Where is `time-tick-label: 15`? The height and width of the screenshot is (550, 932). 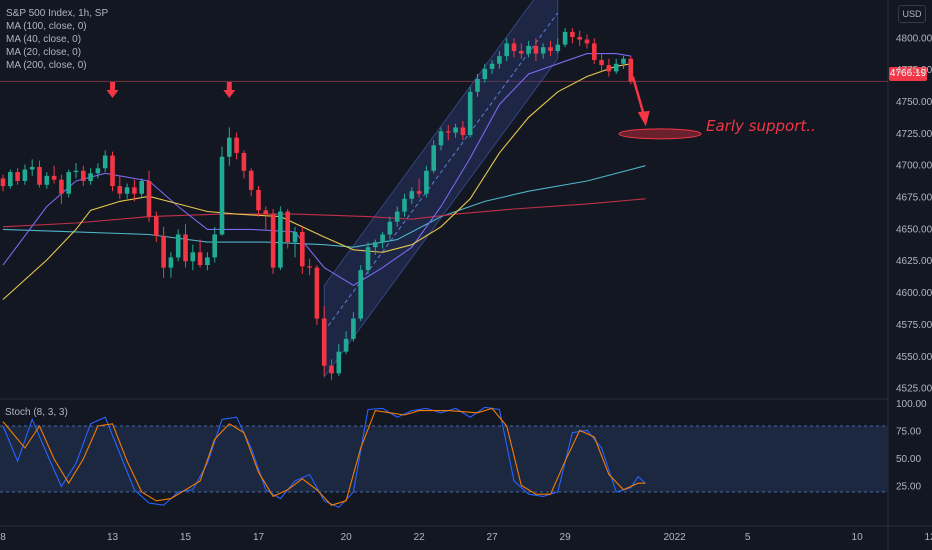
time-tick-label: 15 is located at coordinates (186, 537).